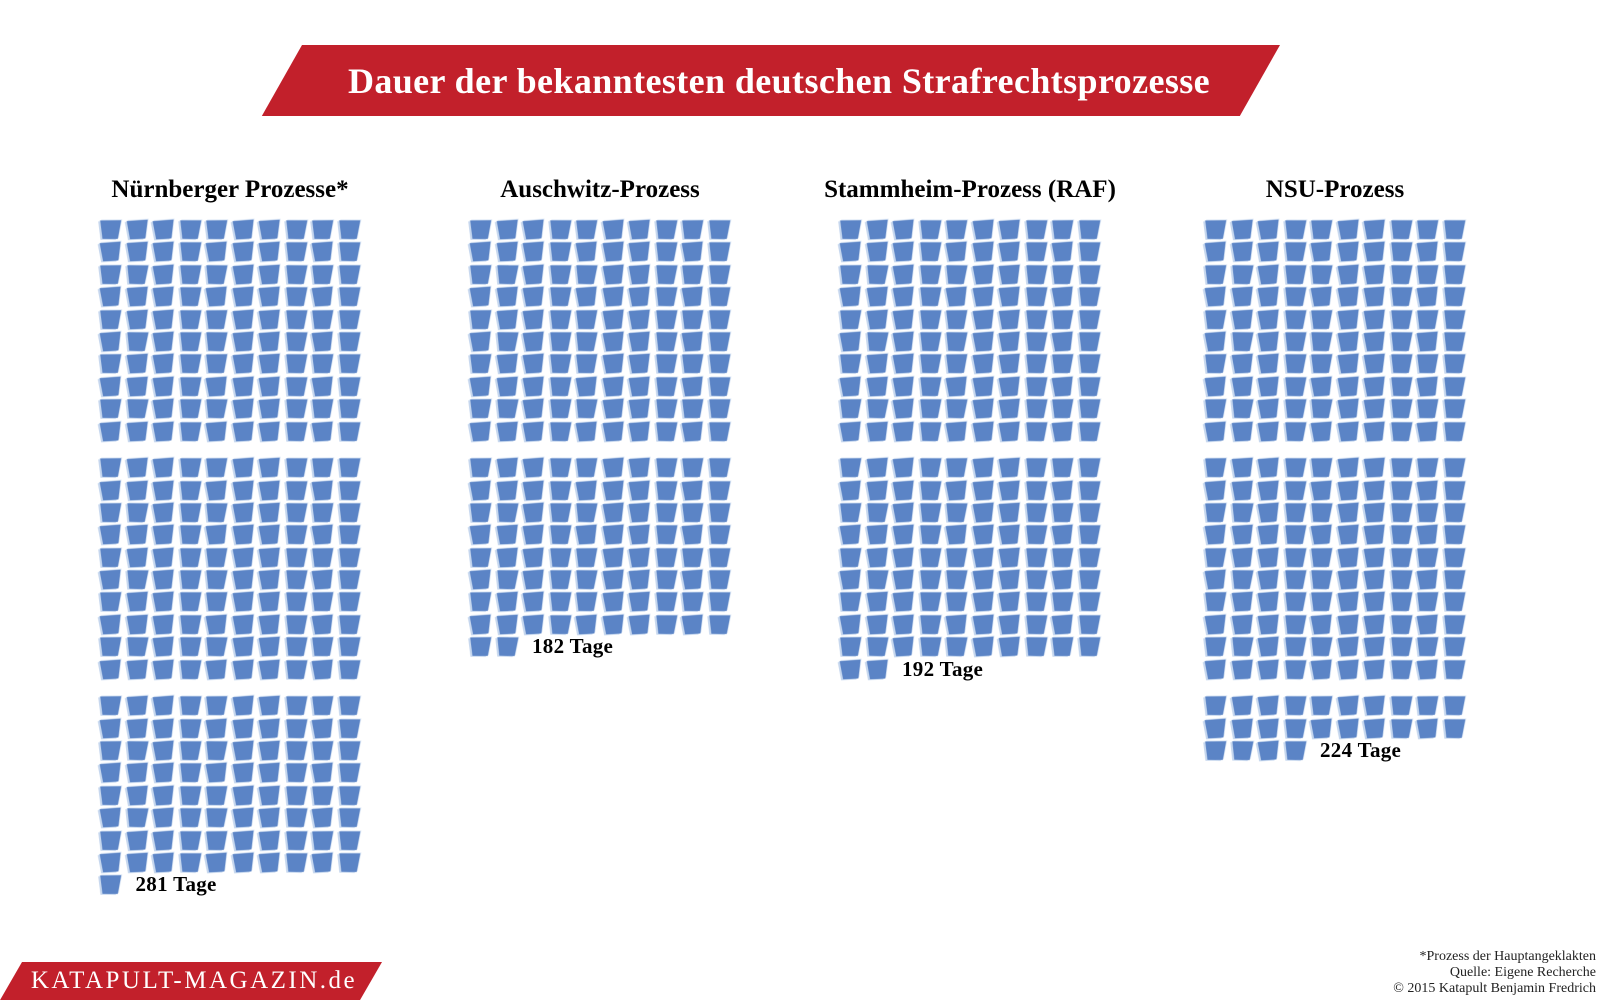 The image size is (1600, 1000). What do you see at coordinates (1335, 499) in the screenshot?
I see `pictogram-grid-nsu: 224 Tage` at bounding box center [1335, 499].